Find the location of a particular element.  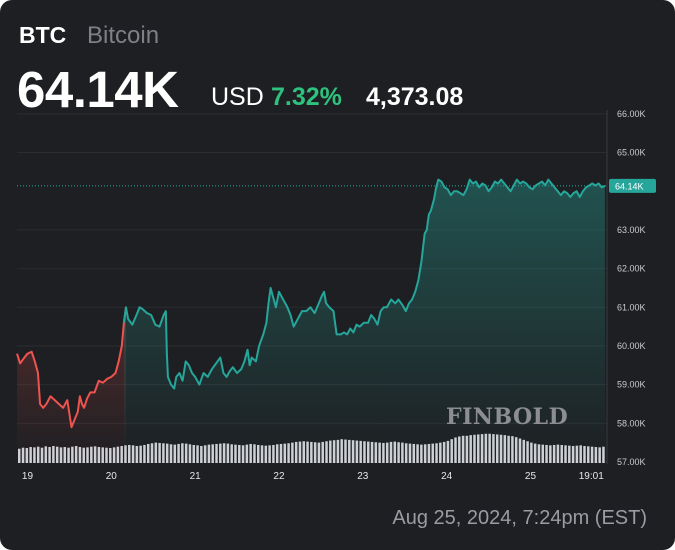

change-percent: 7.32% is located at coordinates (306, 97).